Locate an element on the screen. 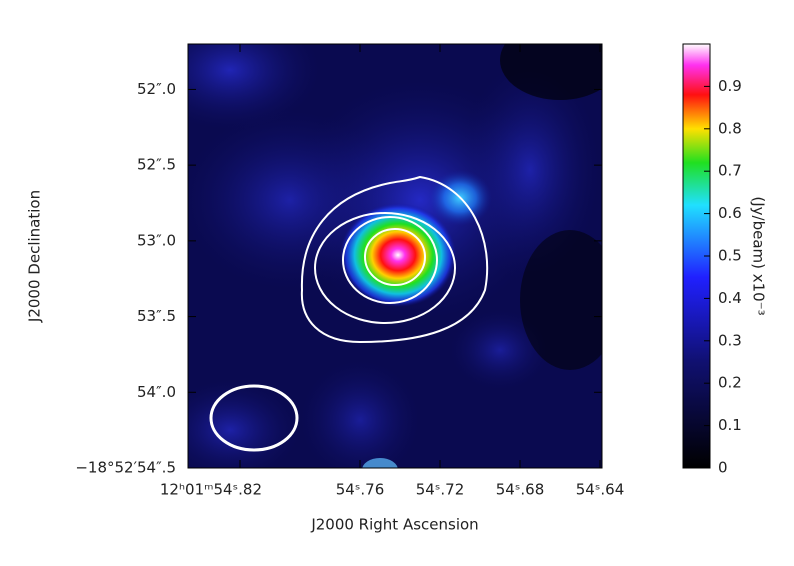 This screenshot has width=794, height=566. y-axis-label: J2000 Declination is located at coordinates (35, 256).